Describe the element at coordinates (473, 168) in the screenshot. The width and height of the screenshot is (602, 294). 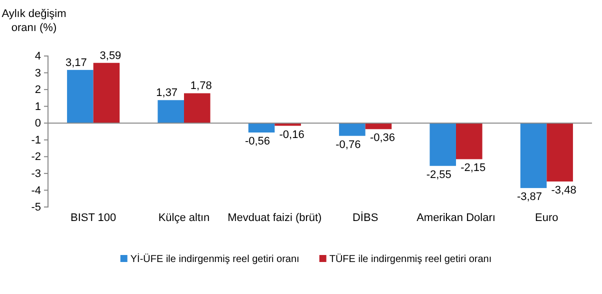
I see `data-label: -2,15` at that location.